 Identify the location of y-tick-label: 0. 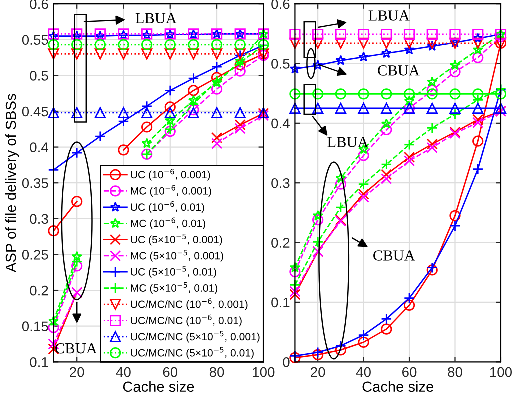
(286, 362).